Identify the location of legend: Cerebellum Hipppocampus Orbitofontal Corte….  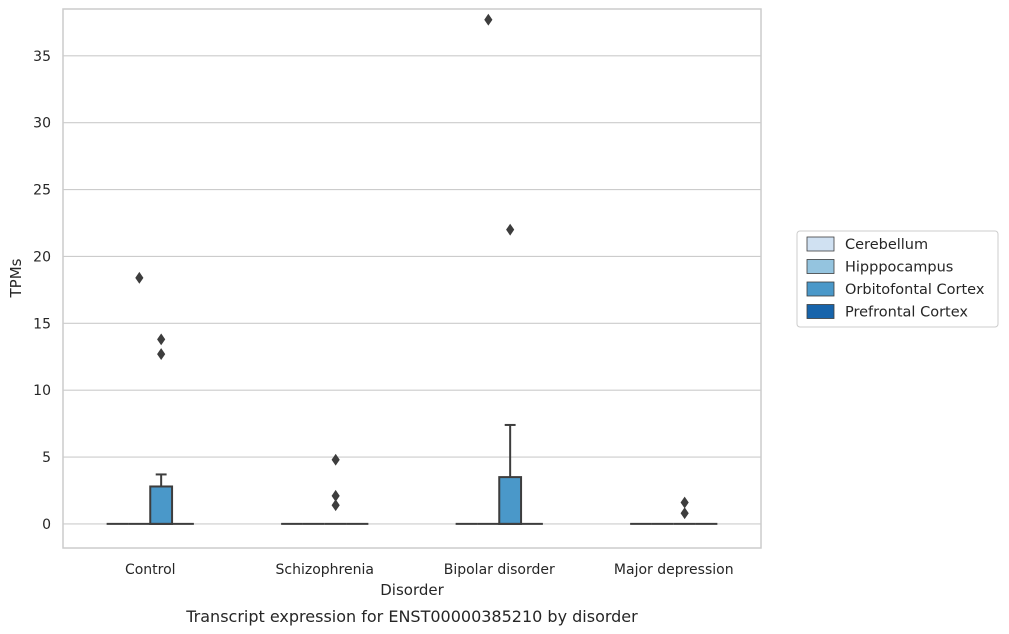
(897, 279).